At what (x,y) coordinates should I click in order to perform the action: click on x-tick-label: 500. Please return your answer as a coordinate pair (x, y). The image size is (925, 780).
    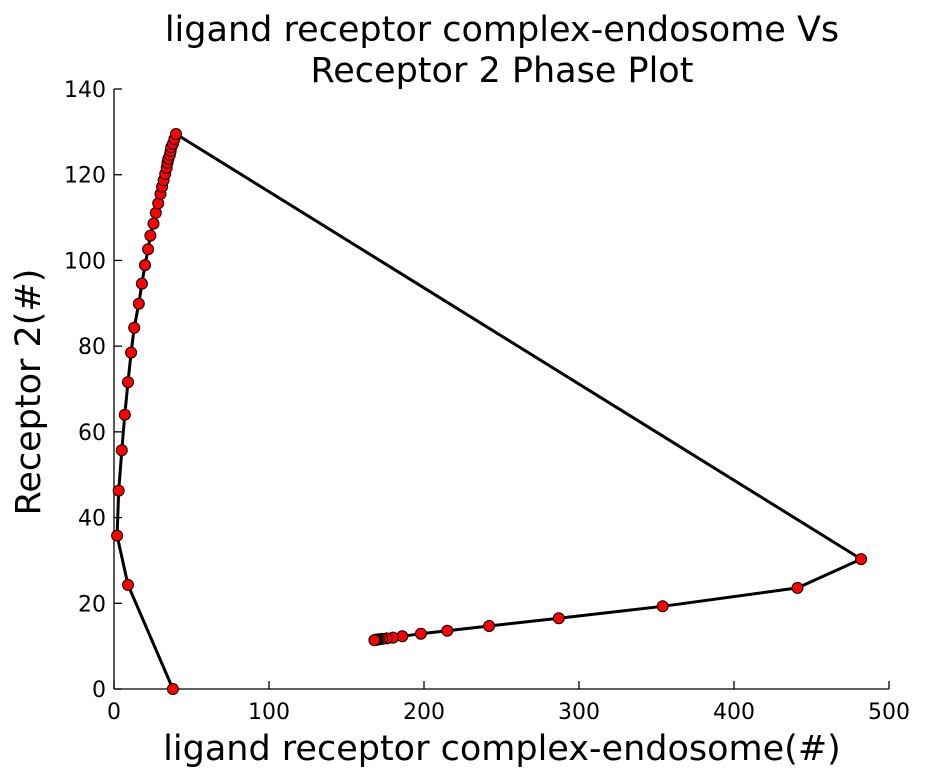
    Looking at the image, I should click on (889, 712).